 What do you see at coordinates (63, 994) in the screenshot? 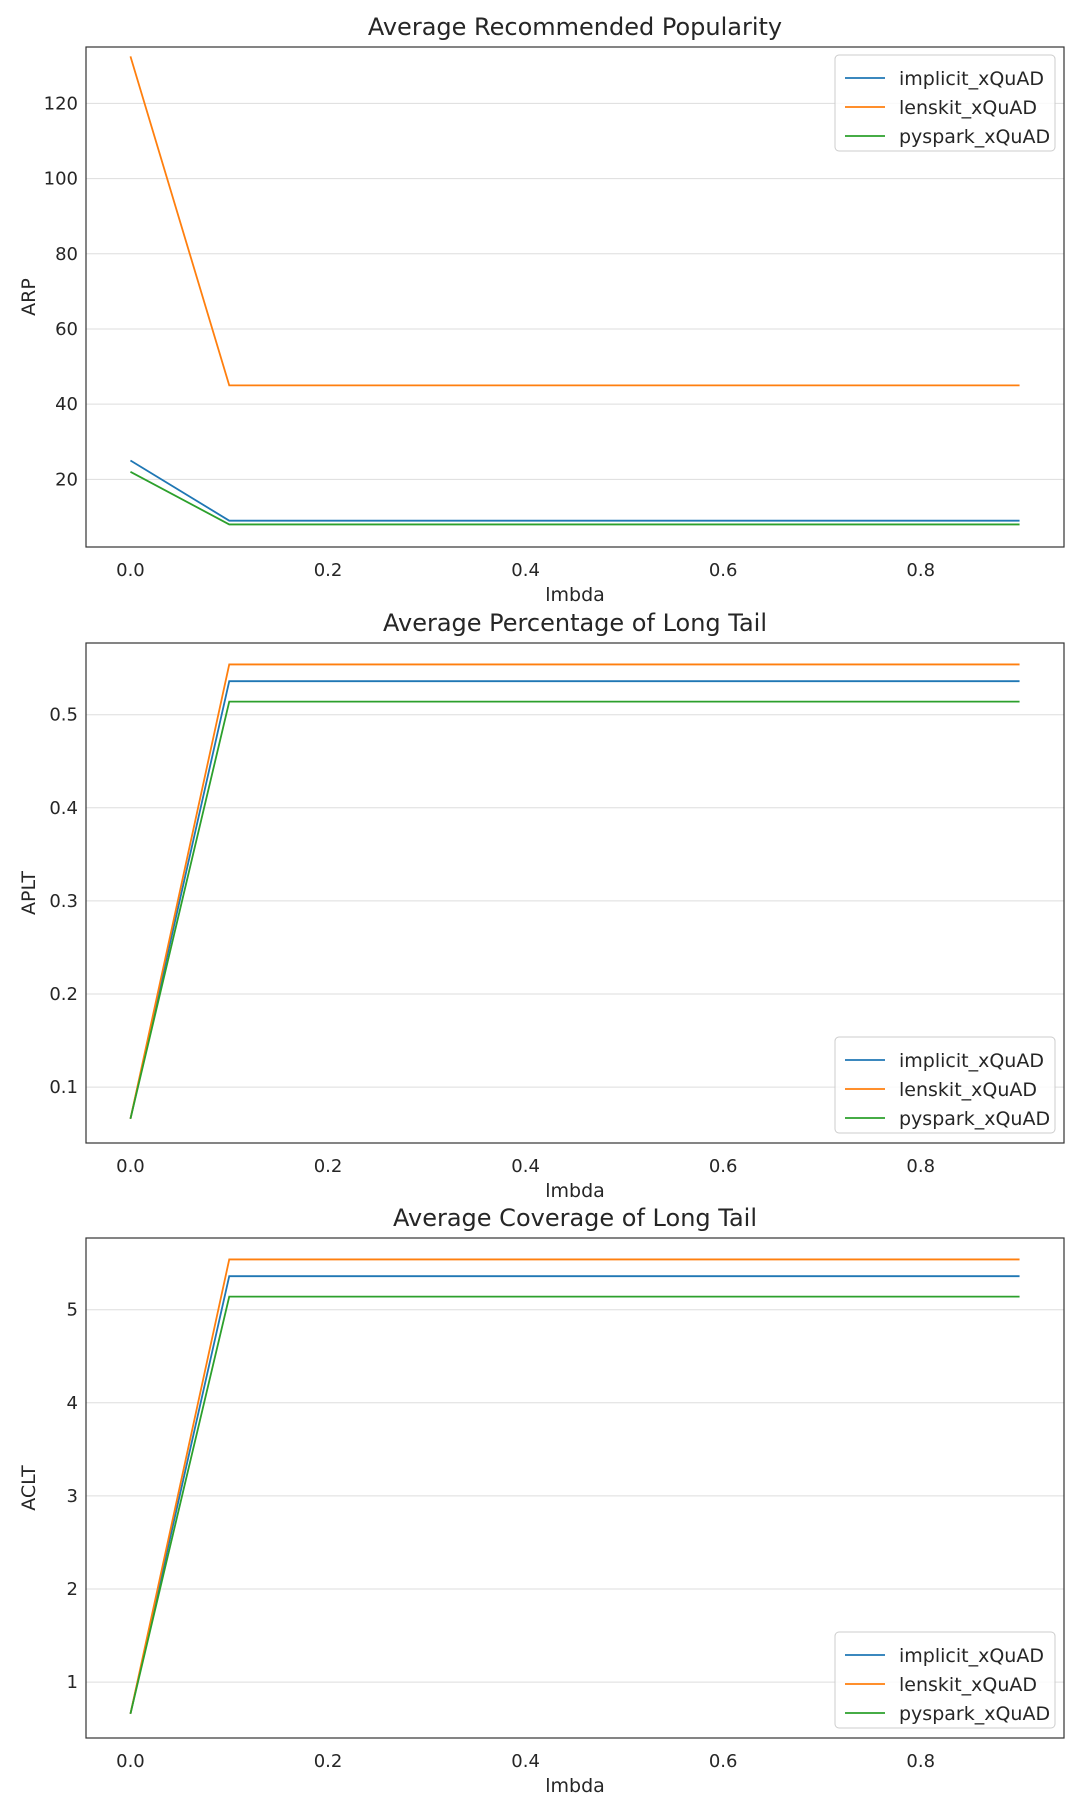
I see `y-tick-label: 0.2` at bounding box center [63, 994].